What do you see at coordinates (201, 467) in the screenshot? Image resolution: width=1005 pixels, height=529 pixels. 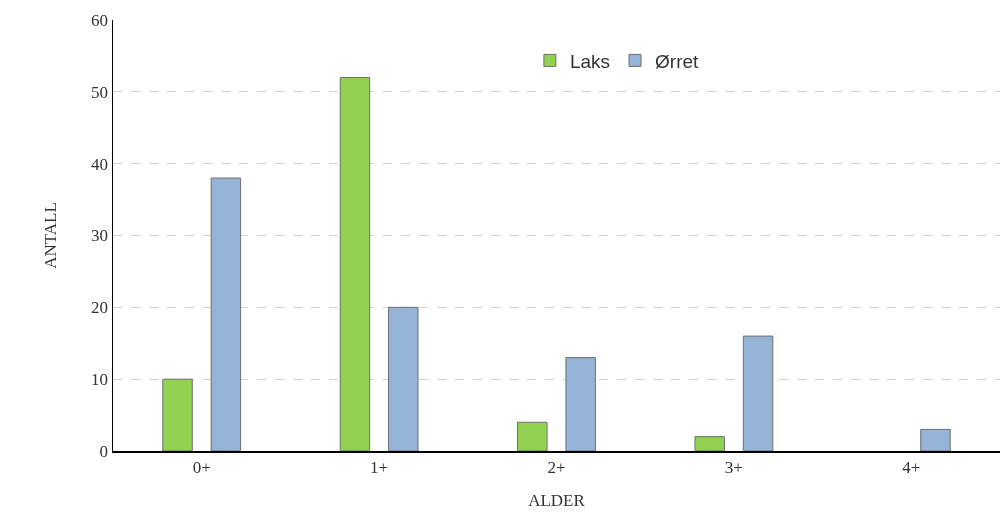 I see `x-tick-label: 0+` at bounding box center [201, 467].